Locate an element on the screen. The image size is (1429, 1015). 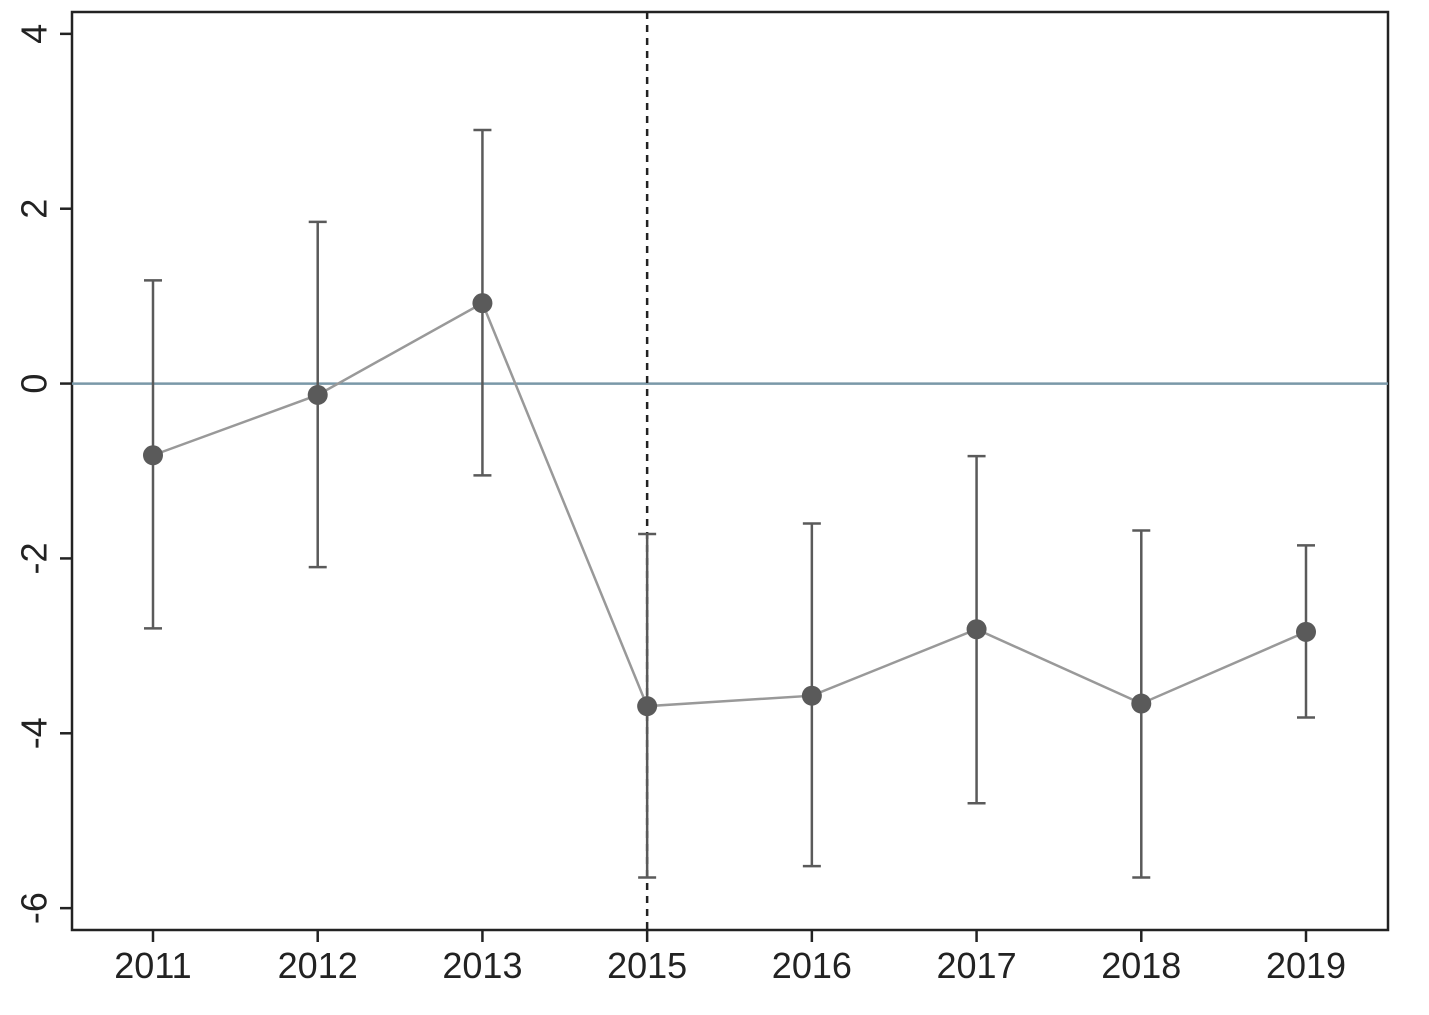
y-axis-ticks: 4 2 0 -2 -4 -6 is located at coordinates (43, 474).